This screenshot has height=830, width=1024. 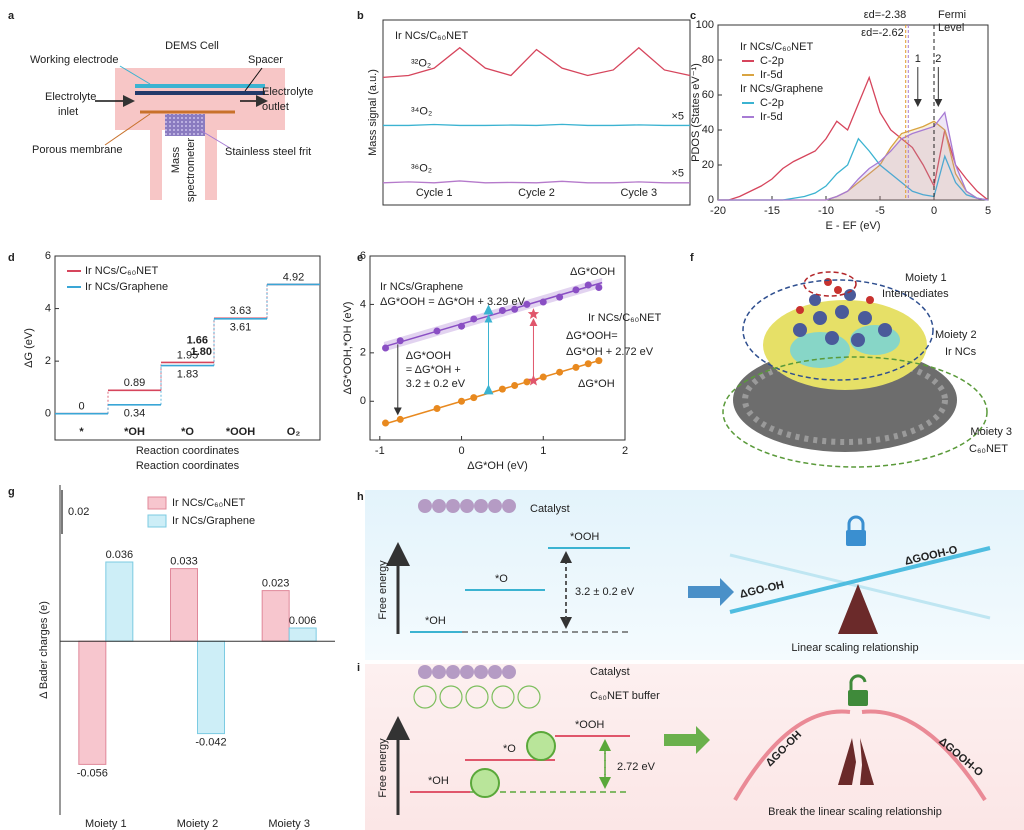 What do you see at coordinates (81, 432) in the screenshot?
I see `x-tick-label: *` at bounding box center [81, 432].